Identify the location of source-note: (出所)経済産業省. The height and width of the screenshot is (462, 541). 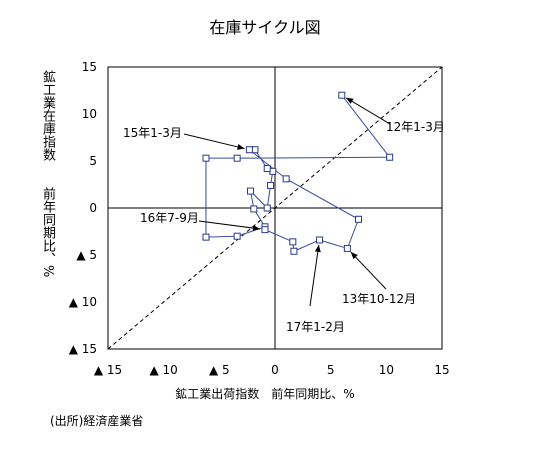
(97, 421).